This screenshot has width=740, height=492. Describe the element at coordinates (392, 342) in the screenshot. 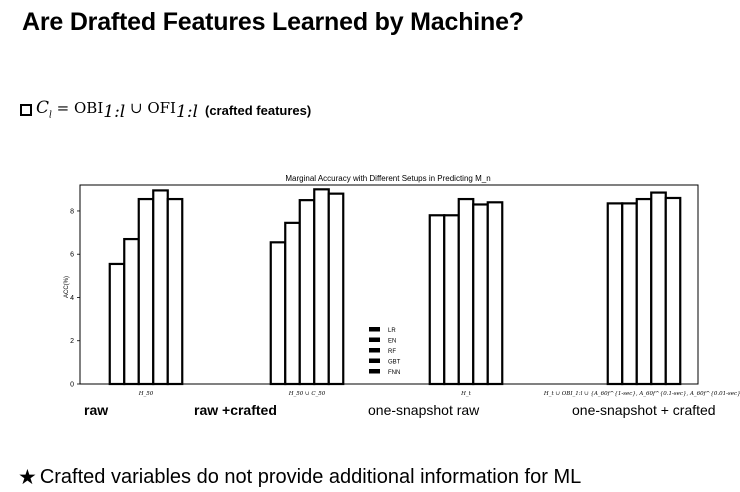

I see `legend-label-en: EN` at that location.